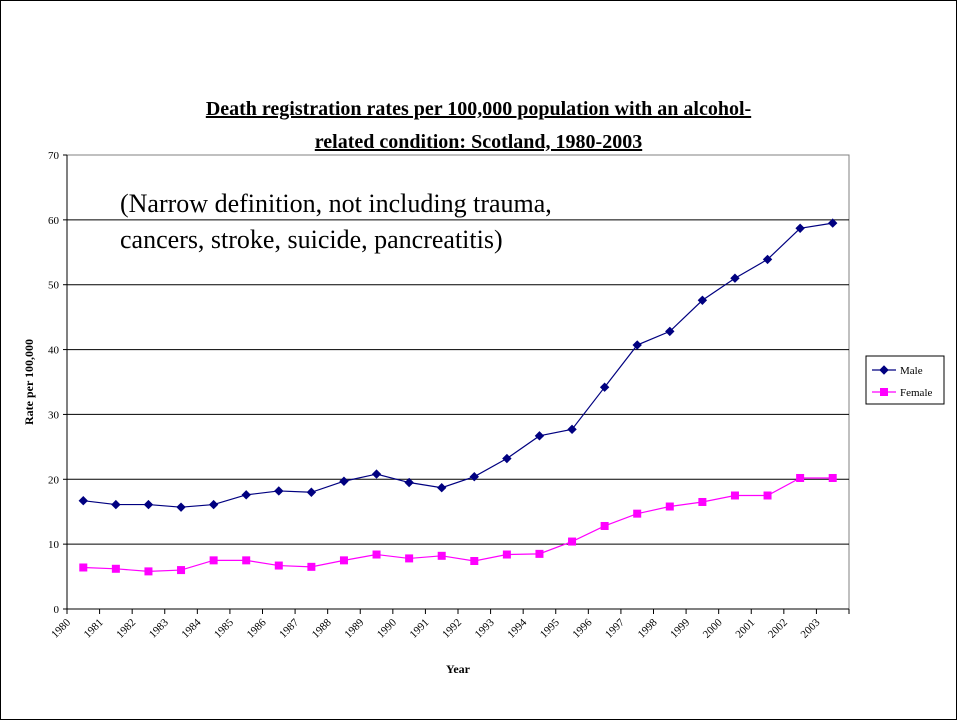 The width and height of the screenshot is (957, 720). Describe the element at coordinates (485, 628) in the screenshot. I see `x-tick-label: 1993` at that location.